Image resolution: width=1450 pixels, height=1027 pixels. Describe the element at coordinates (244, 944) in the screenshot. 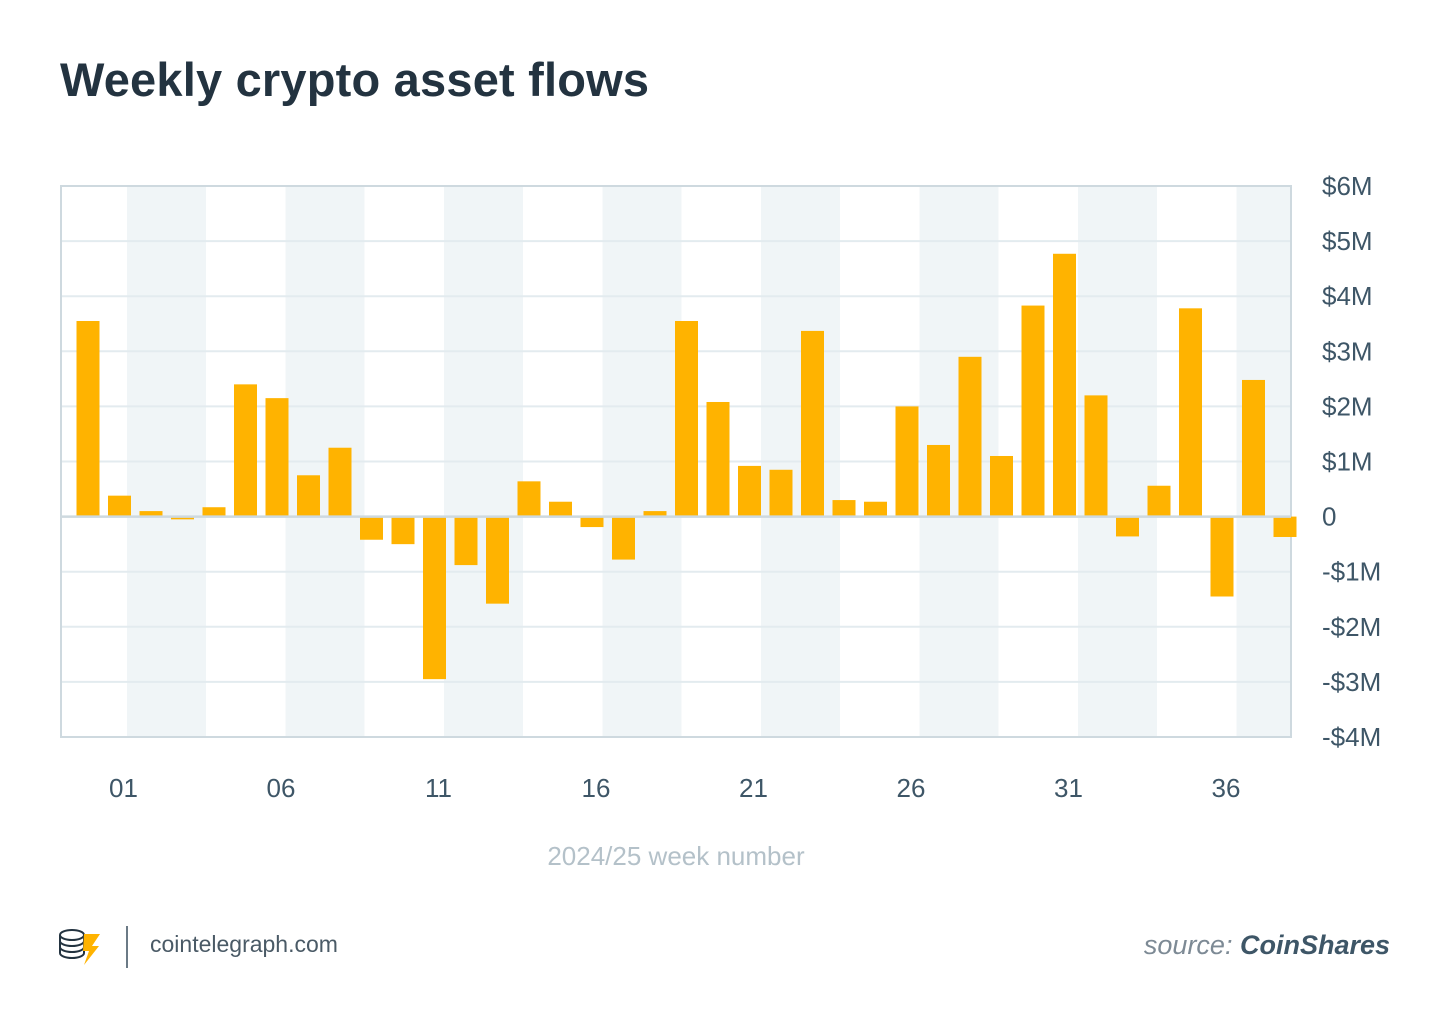

I see `site-name: cointelegraph.com` at that location.